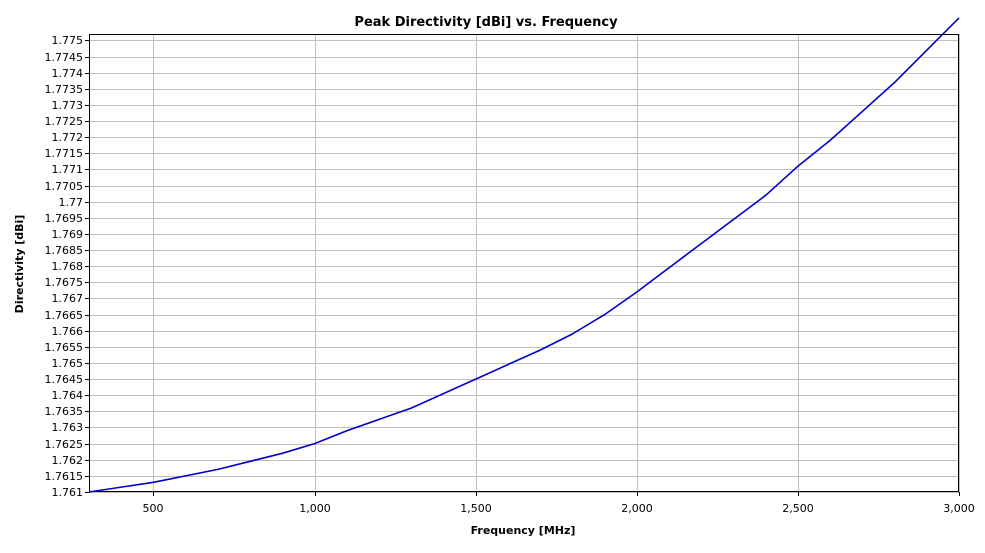 This screenshot has height=553, width=985. Describe the element at coordinates (68, 266) in the screenshot. I see `y-tick-label: 1.768` at that location.